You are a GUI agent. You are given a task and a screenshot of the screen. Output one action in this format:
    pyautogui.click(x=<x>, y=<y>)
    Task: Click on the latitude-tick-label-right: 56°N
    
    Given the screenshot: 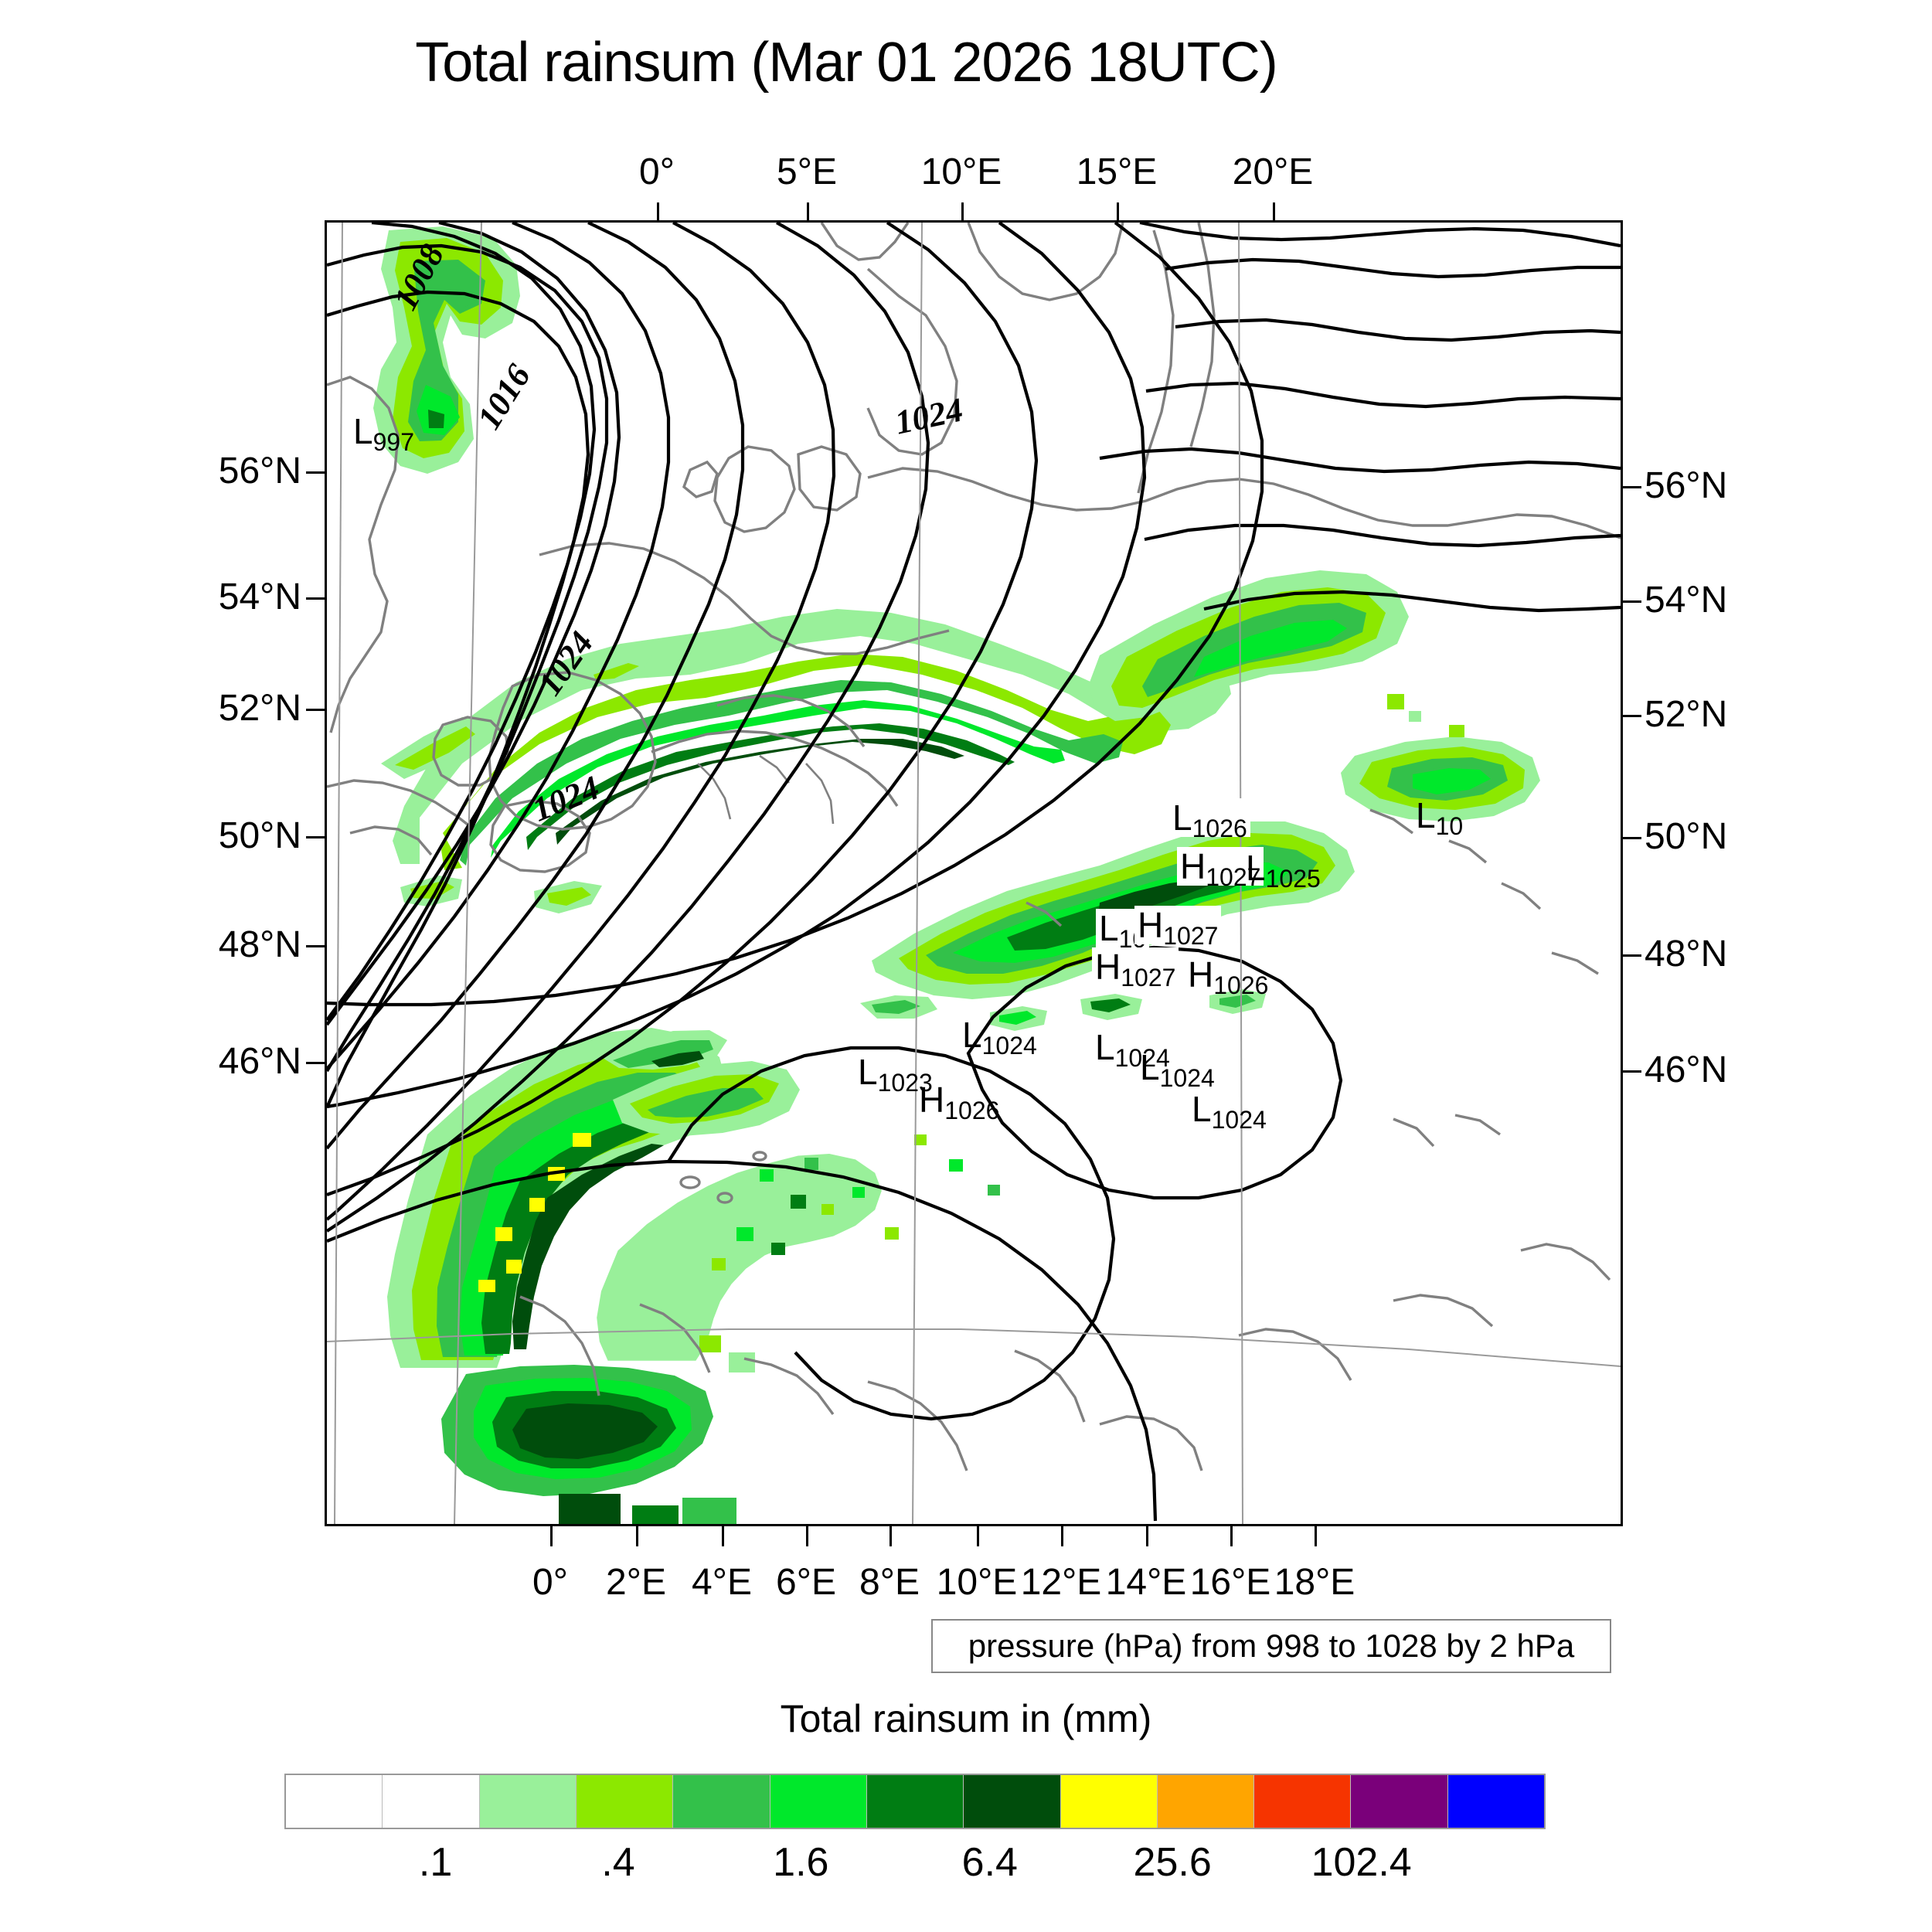 What is the action you would take?
    pyautogui.click(x=1686, y=485)
    